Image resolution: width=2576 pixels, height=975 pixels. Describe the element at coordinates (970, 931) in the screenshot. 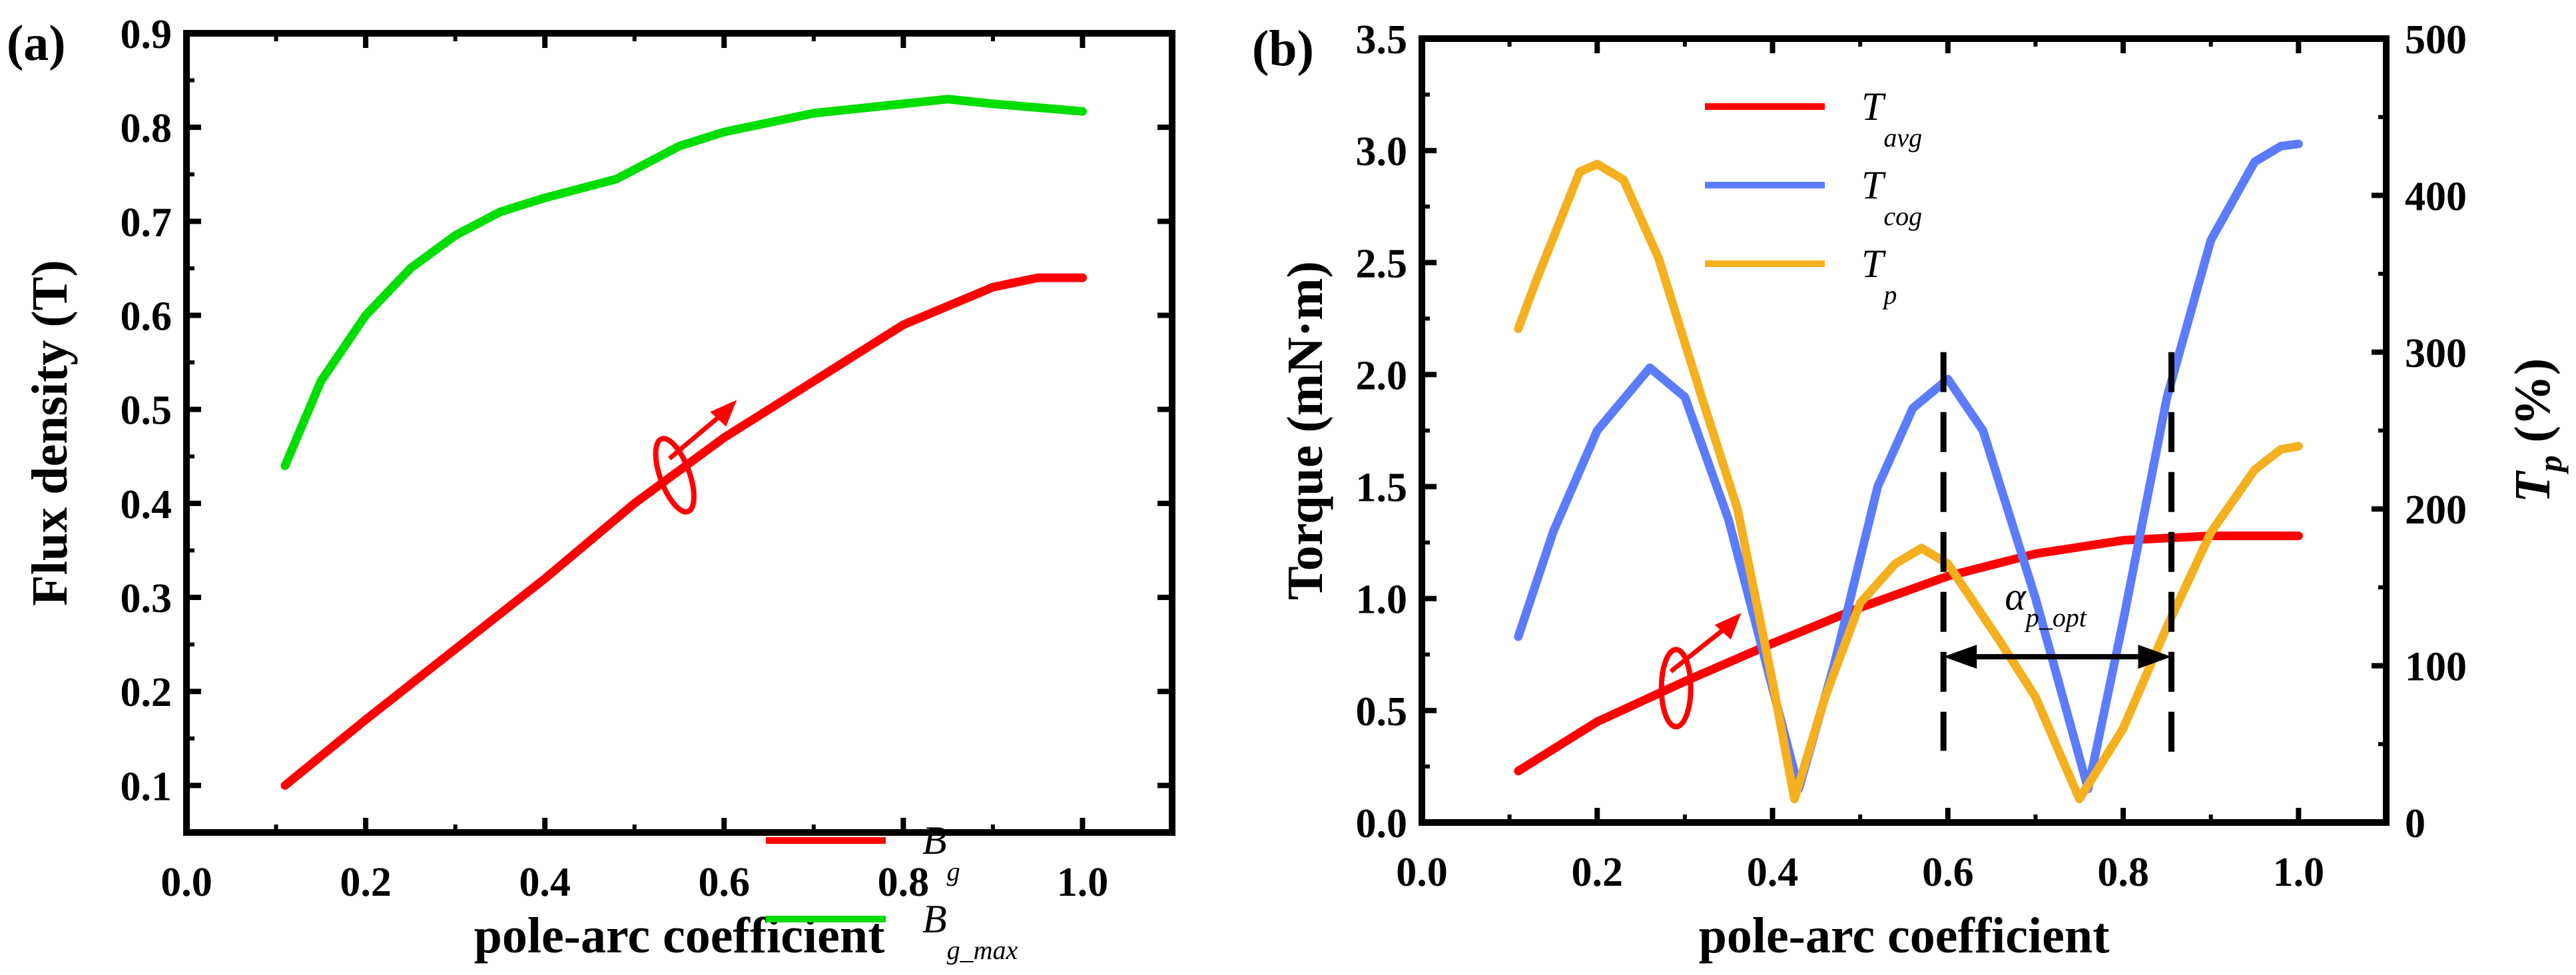

I see `legend-label: Bg_max` at that location.